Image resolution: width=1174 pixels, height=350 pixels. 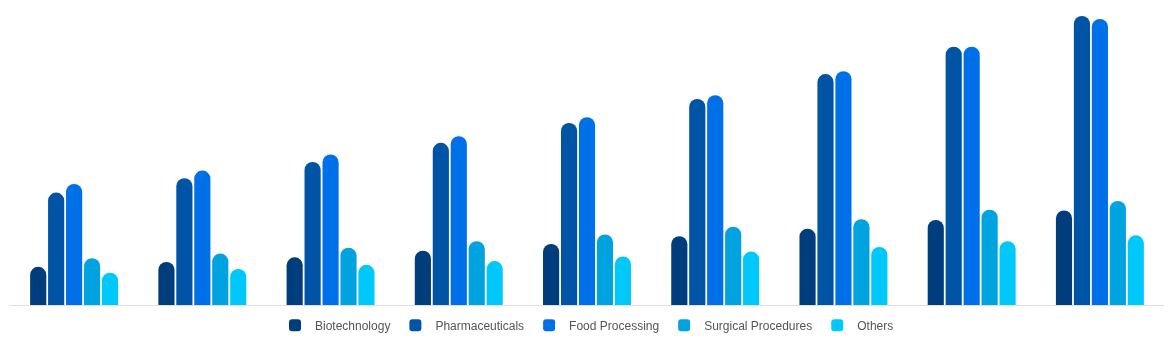 What do you see at coordinates (614, 325) in the screenshot?
I see `legend-label: Food Processing` at bounding box center [614, 325].